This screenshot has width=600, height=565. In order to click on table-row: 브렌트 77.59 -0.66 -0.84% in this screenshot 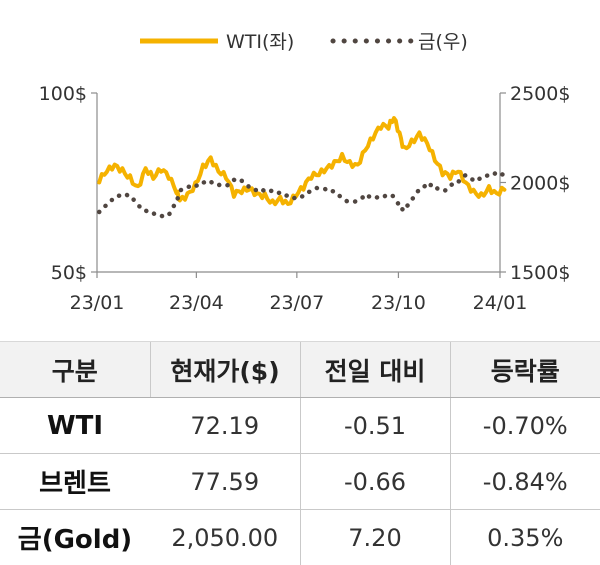, I will do `click(300, 482)`.